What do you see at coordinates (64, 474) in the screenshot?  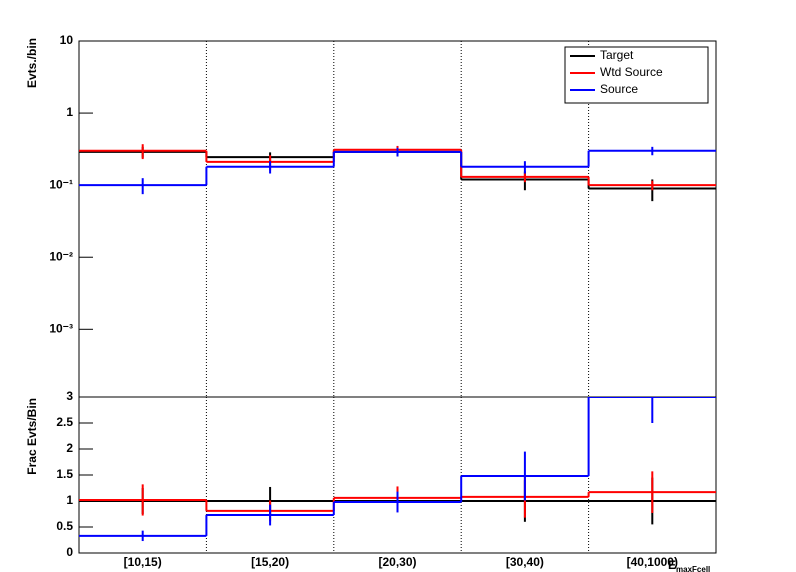 I see `y-tick-label: 1.5` at bounding box center [64, 474].